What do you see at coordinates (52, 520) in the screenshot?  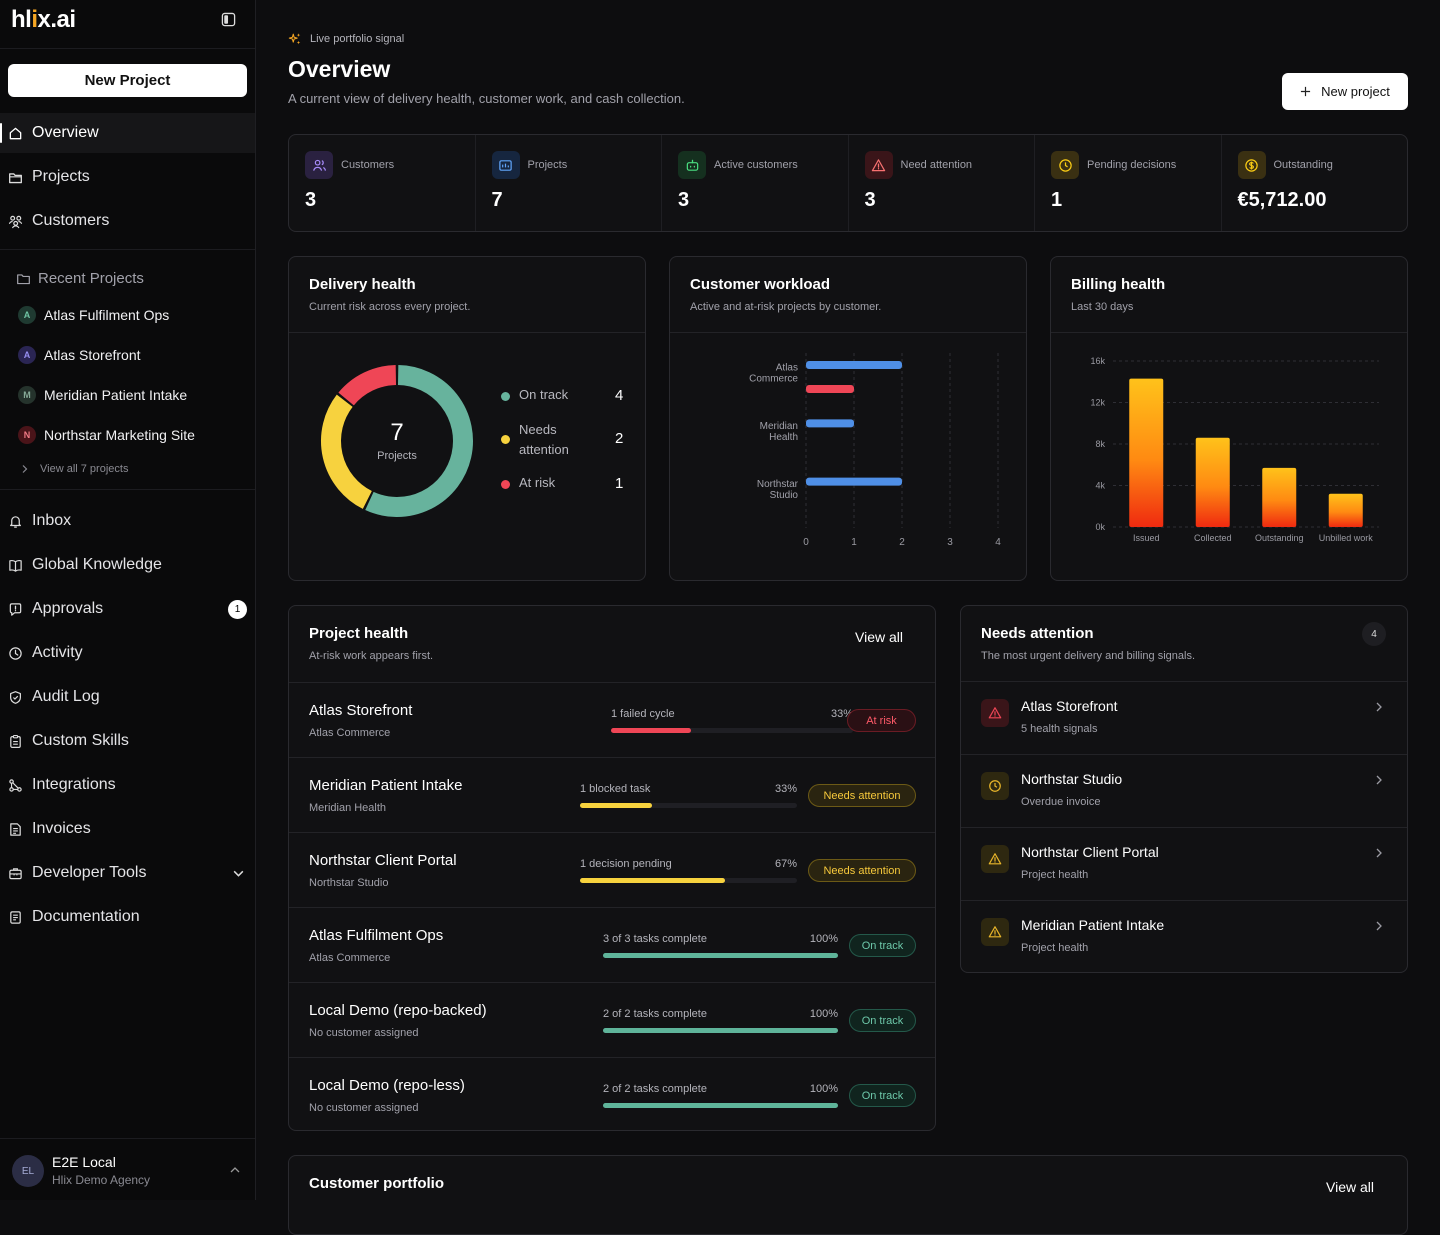 I see `nav-label: Inbox` at bounding box center [52, 520].